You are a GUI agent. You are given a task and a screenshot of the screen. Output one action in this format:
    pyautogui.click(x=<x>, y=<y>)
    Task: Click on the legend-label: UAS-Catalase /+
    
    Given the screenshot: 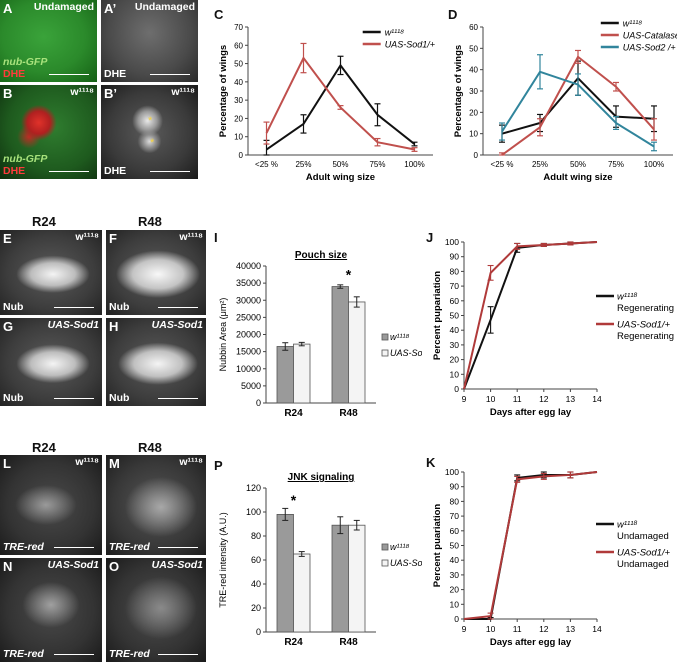 What is the action you would take?
    pyautogui.click(x=650, y=36)
    